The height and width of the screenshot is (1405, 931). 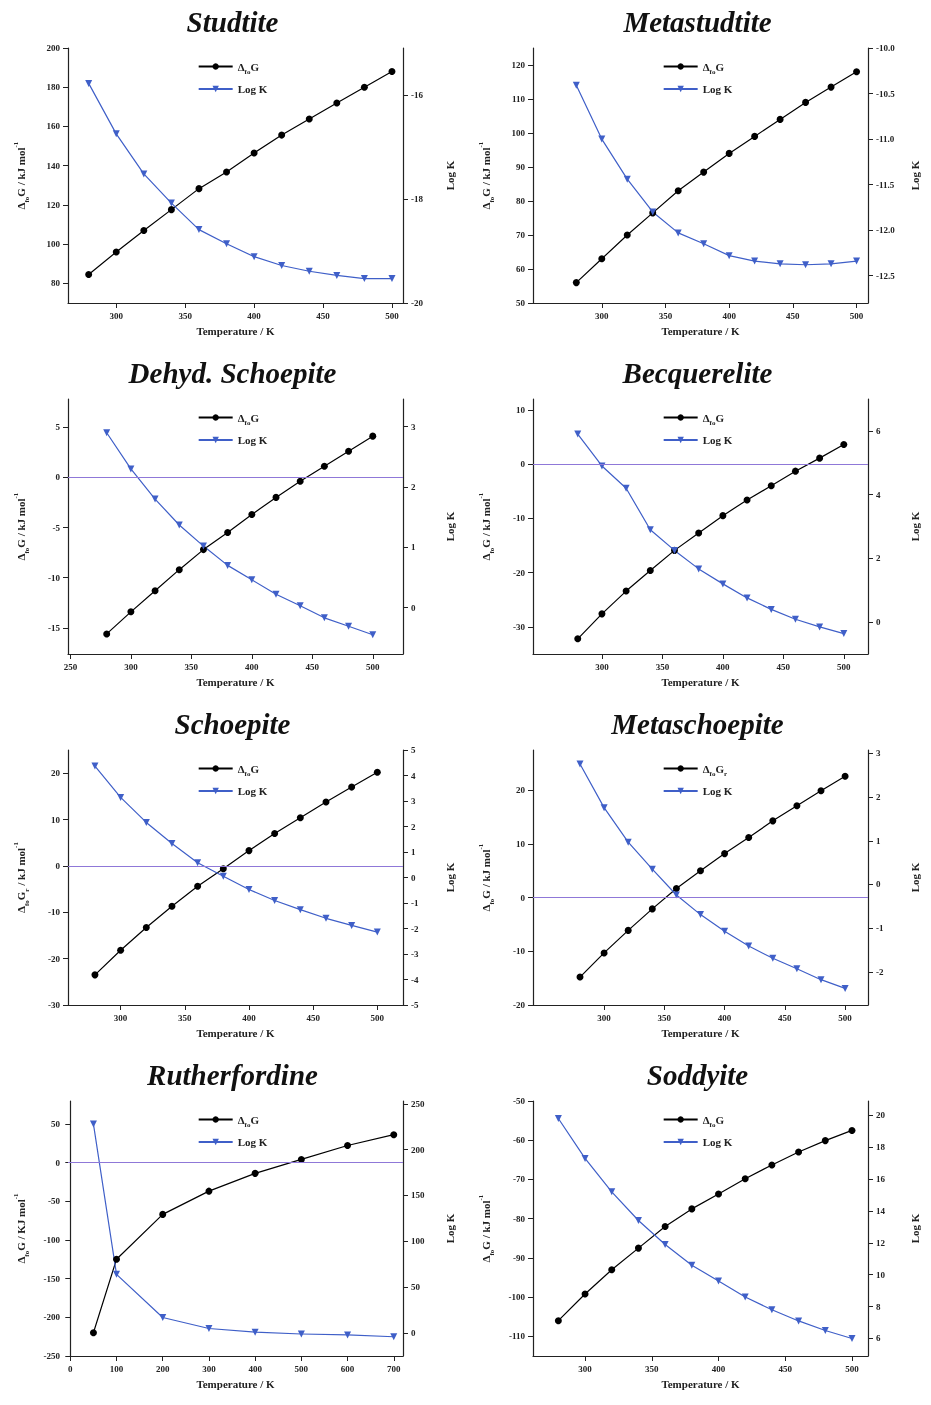 What do you see at coordinates (881, 1242) in the screenshot?
I see `y2-tick-label: 12` at bounding box center [881, 1242].